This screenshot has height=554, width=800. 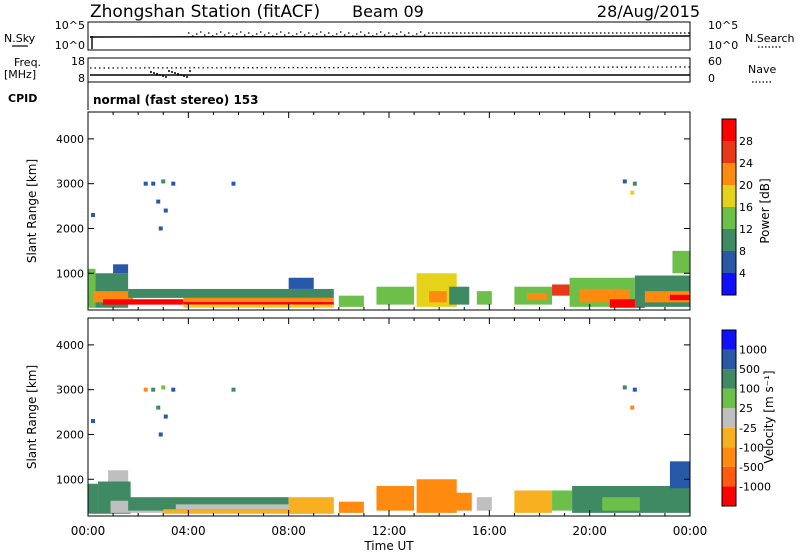 What do you see at coordinates (170, 74) in the screenshot?
I see `nave-scatter` at bounding box center [170, 74].